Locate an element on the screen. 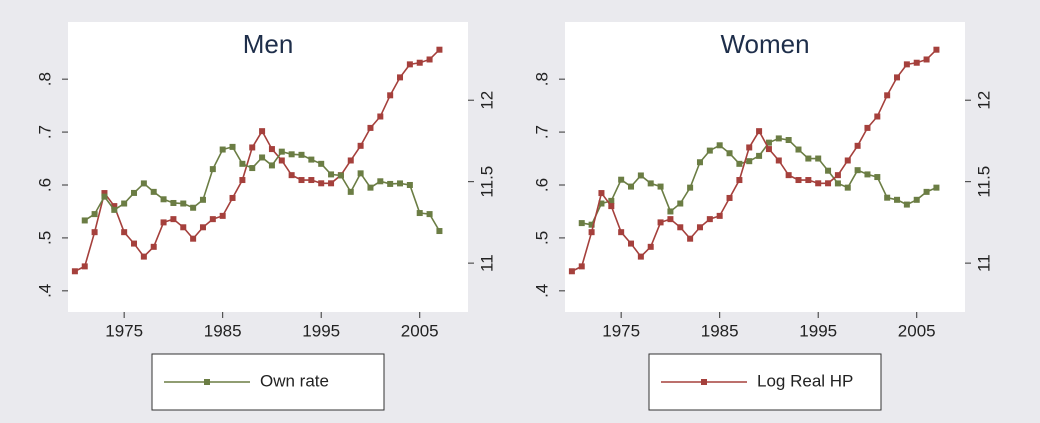  x-tick-label: 1985 is located at coordinates (720, 330).